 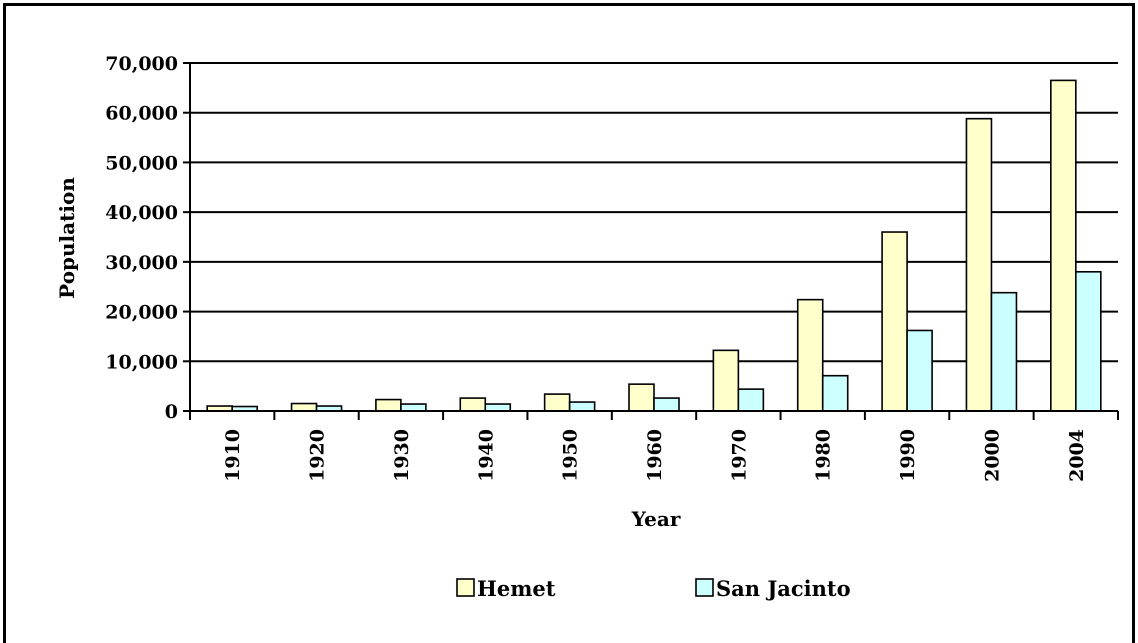 I want to click on bar-san-jacinto-1960, so click(x=666, y=404).